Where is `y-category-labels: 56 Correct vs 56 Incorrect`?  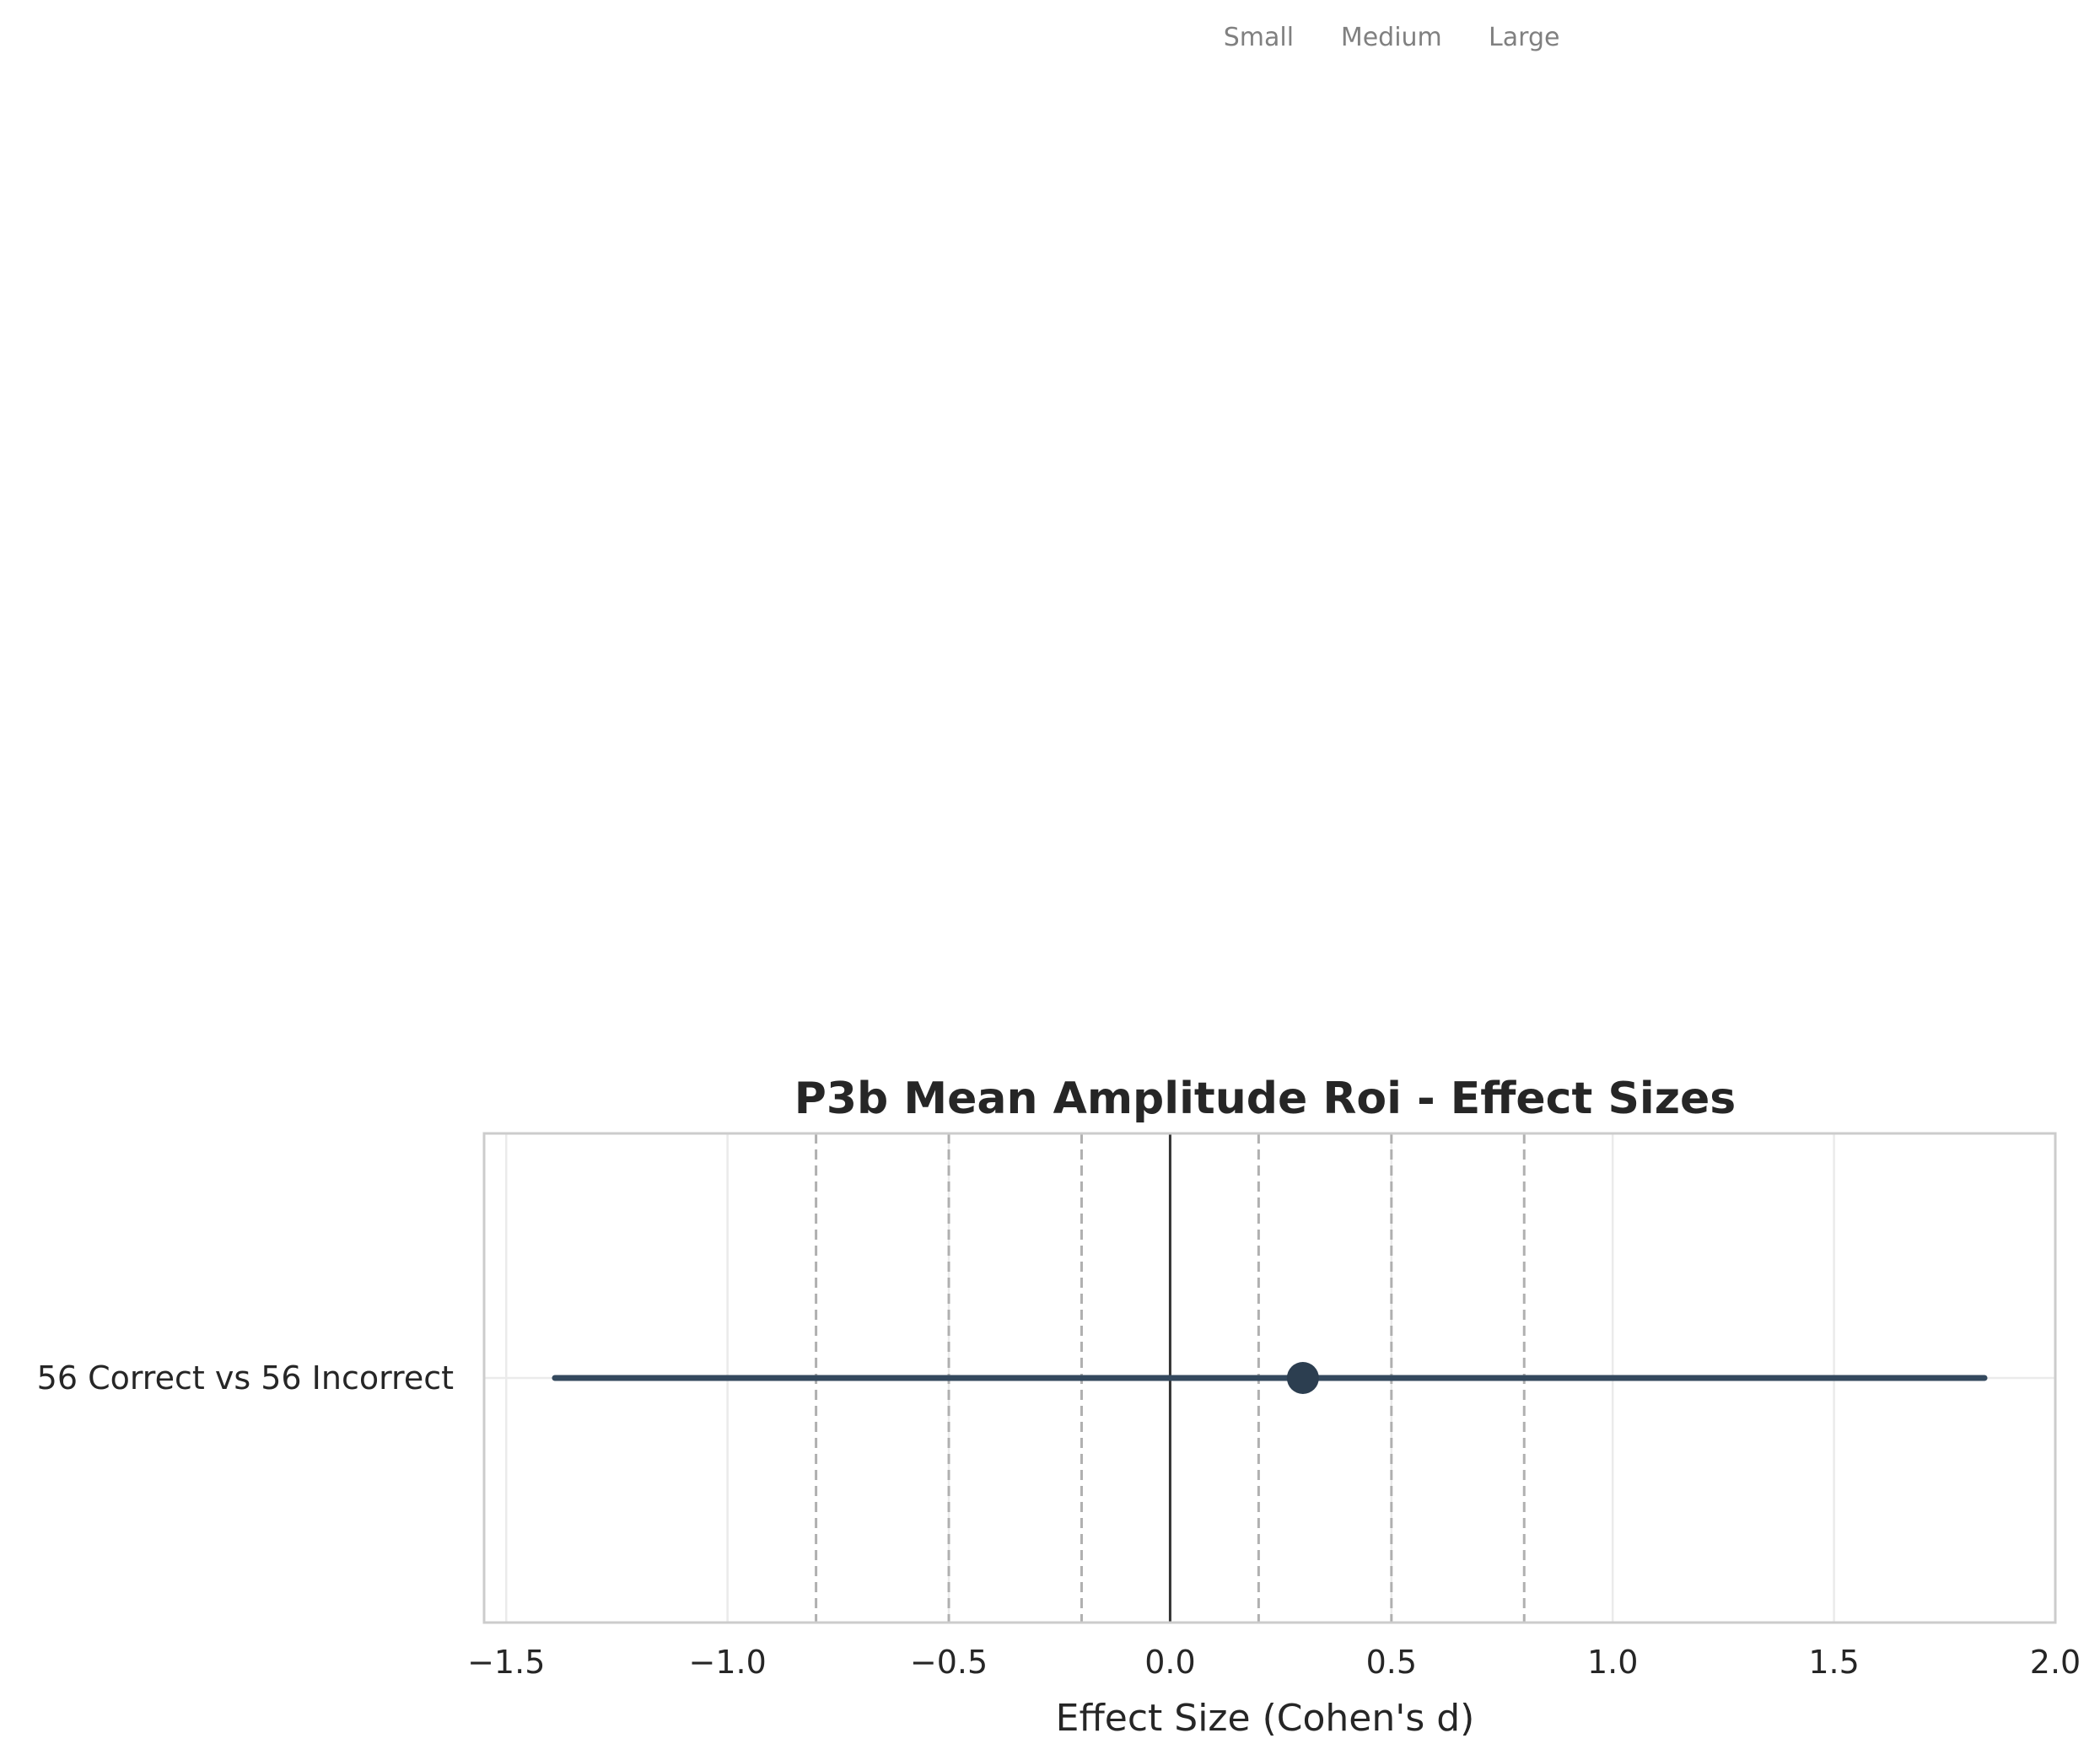 y-category-labels: 56 Correct vs 56 Incorrect is located at coordinates (246, 1378).